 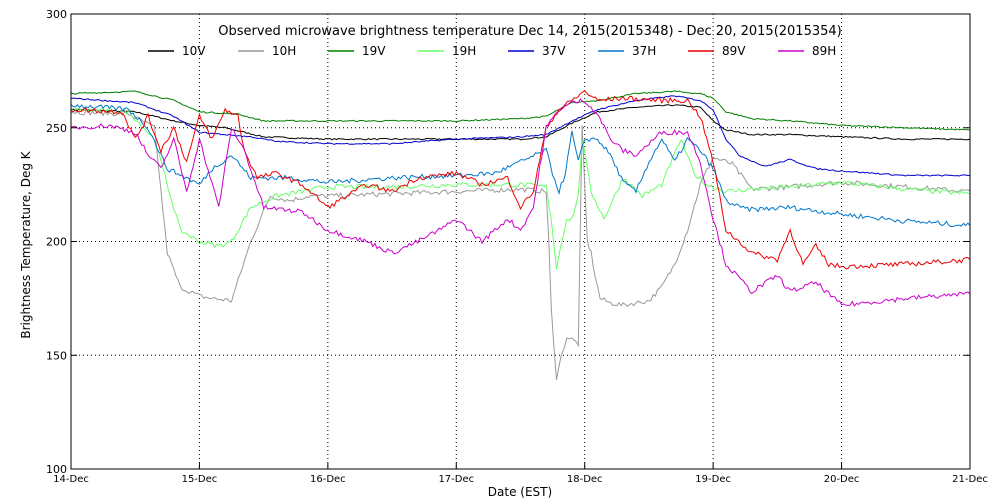 What do you see at coordinates (56, 128) in the screenshot?
I see `y-tick-label: 250` at bounding box center [56, 128].